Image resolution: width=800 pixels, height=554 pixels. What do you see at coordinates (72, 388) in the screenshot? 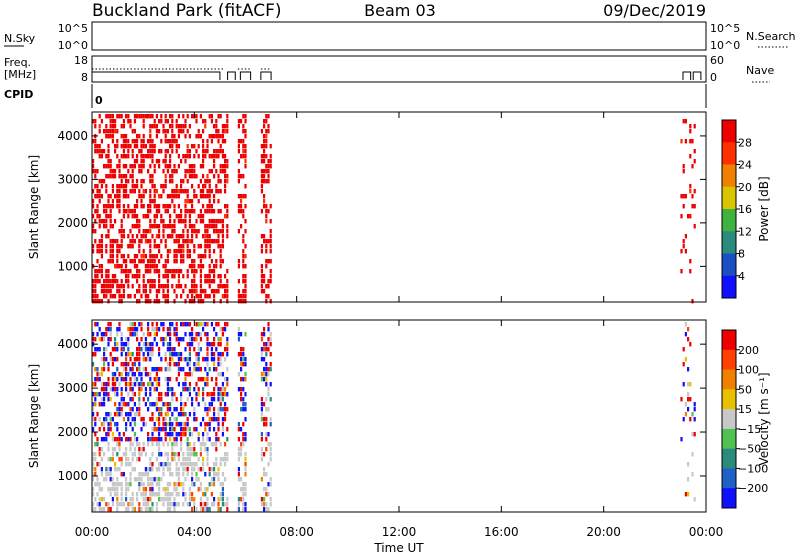
I see `y-tick-label: 3000` at bounding box center [72, 388].